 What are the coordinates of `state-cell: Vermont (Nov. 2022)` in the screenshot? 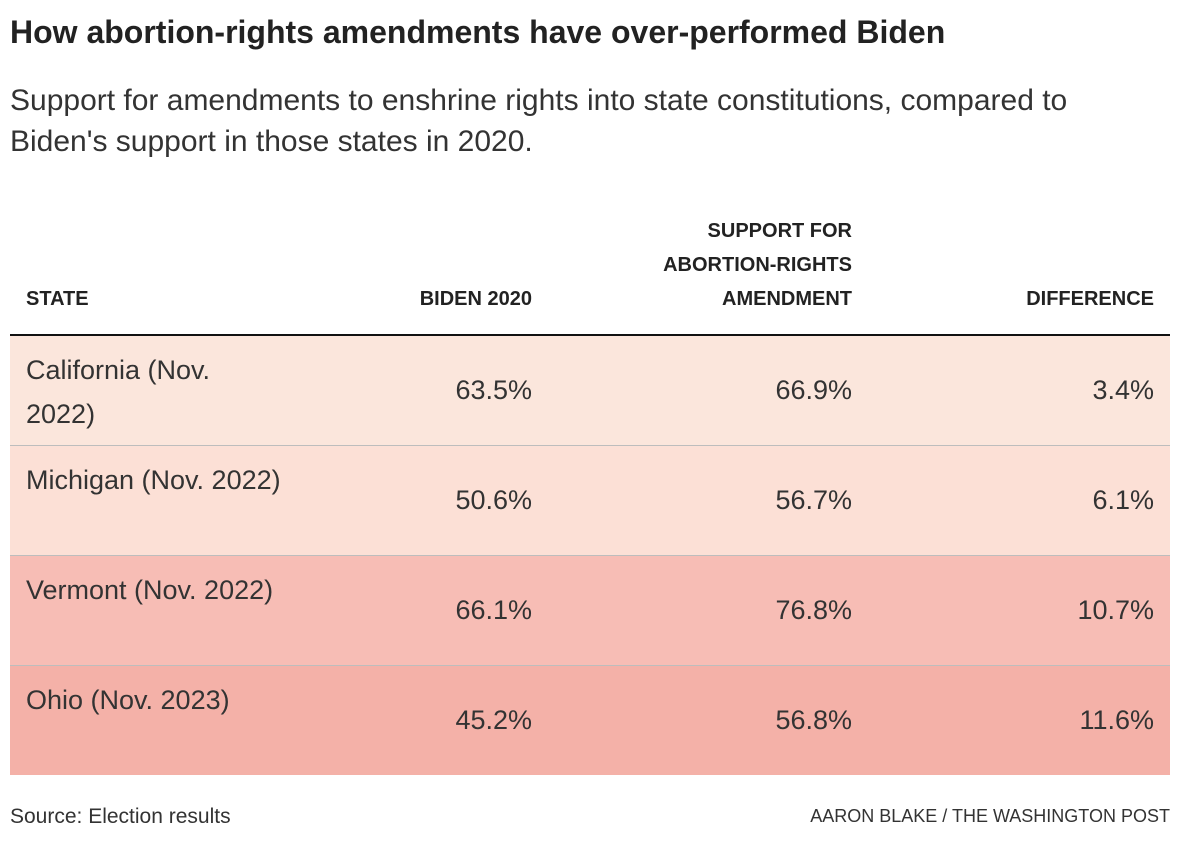 It's located at (150, 590).